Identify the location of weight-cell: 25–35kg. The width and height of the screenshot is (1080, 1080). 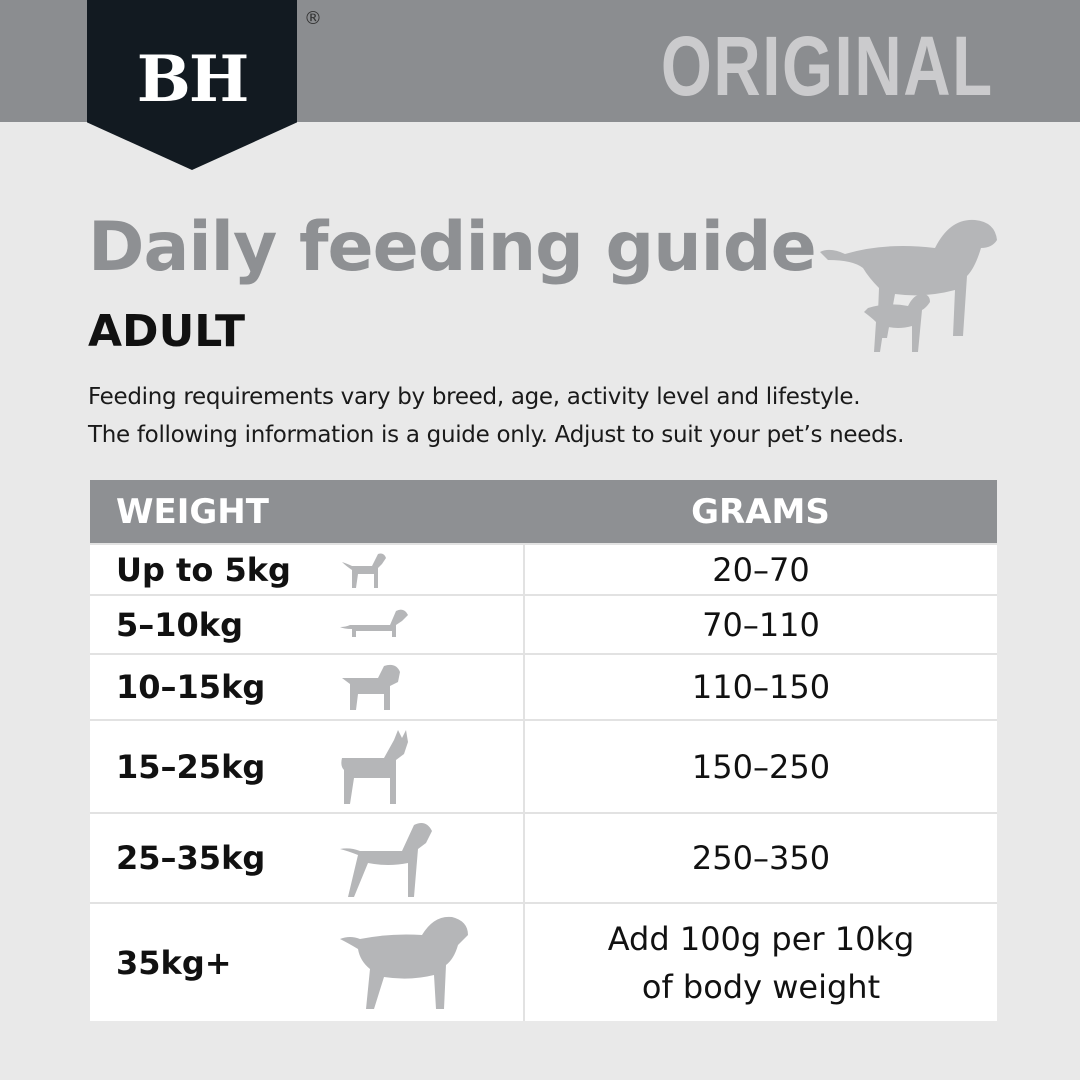
(191, 858).